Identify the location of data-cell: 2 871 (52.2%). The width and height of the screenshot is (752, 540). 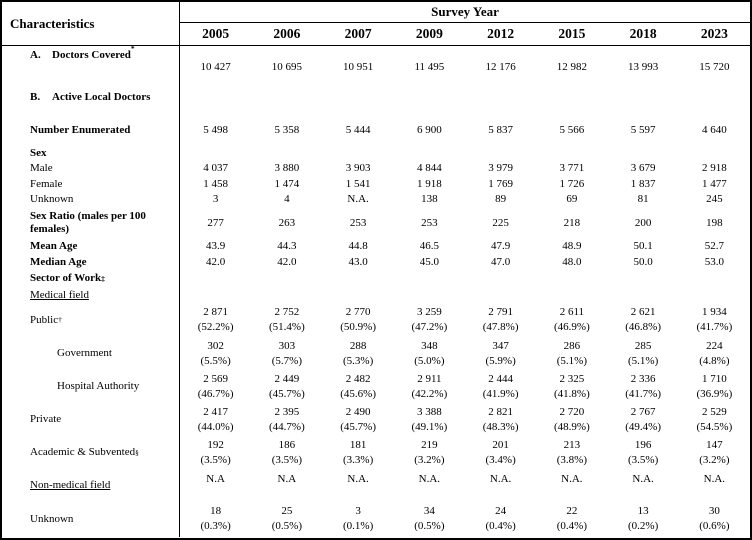
(215, 319).